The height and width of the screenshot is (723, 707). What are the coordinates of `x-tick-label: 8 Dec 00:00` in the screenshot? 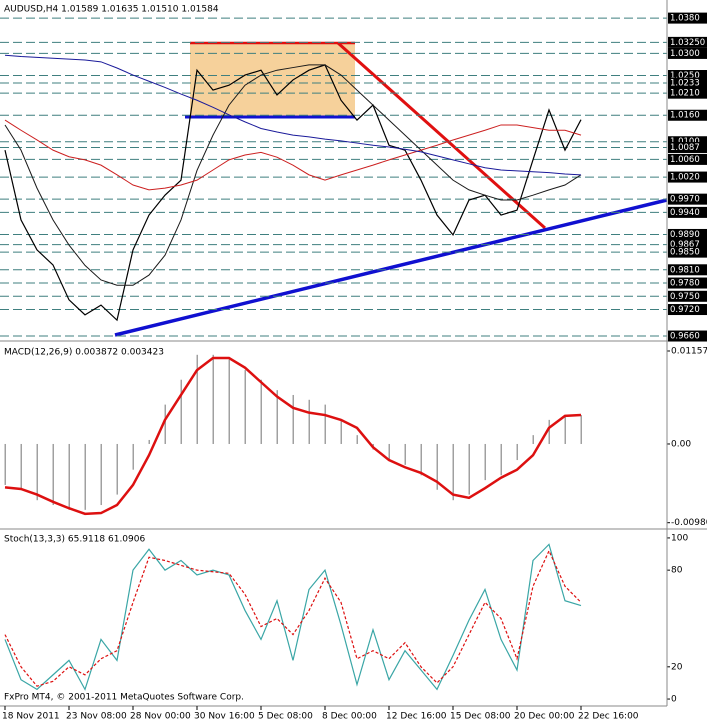 It's located at (349, 717).